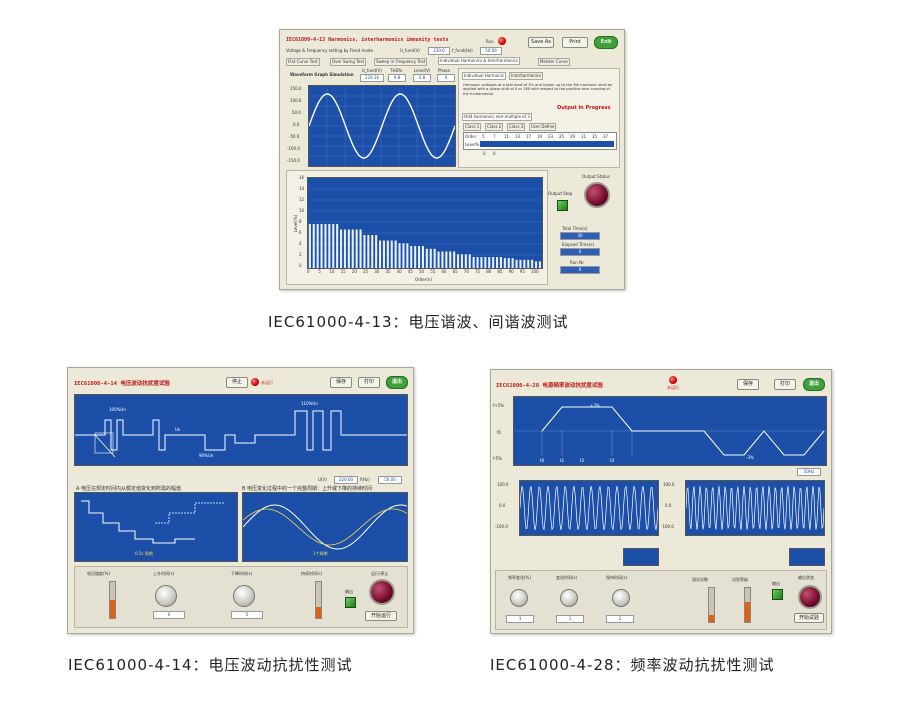 The image size is (900, 707). What do you see at coordinates (541, 42) in the screenshot?
I see `save-as-button: Save As` at bounding box center [541, 42].